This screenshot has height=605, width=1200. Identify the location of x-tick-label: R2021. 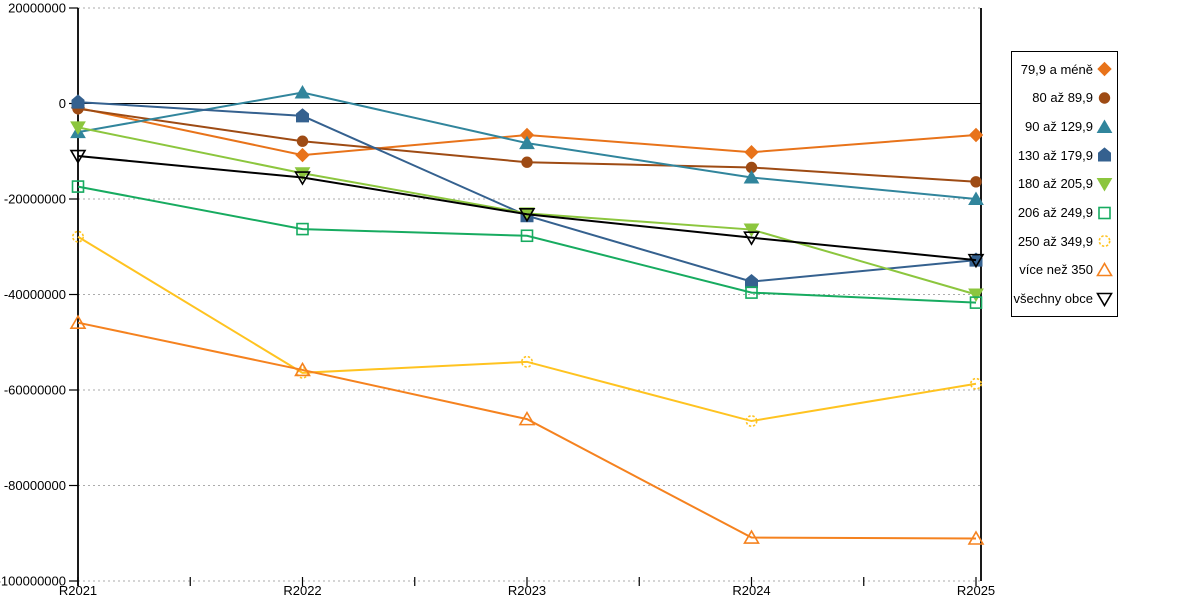
(78, 590).